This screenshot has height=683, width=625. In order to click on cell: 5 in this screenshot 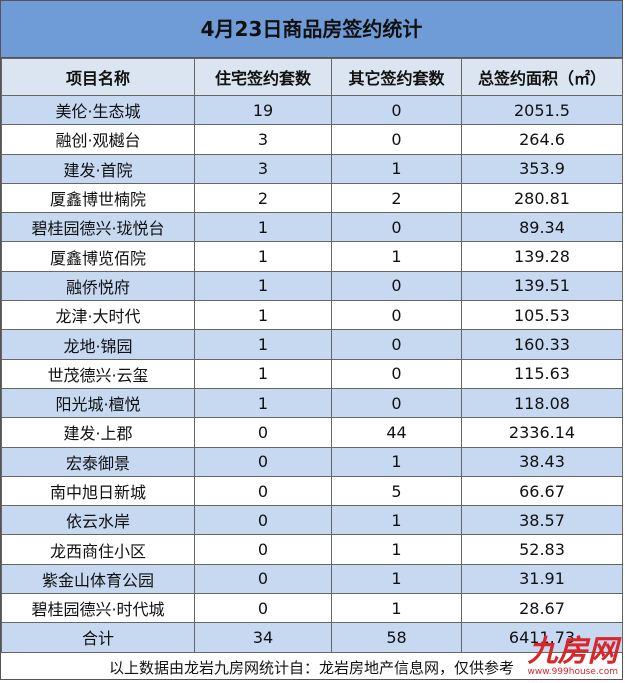, I will do `click(396, 491)`.